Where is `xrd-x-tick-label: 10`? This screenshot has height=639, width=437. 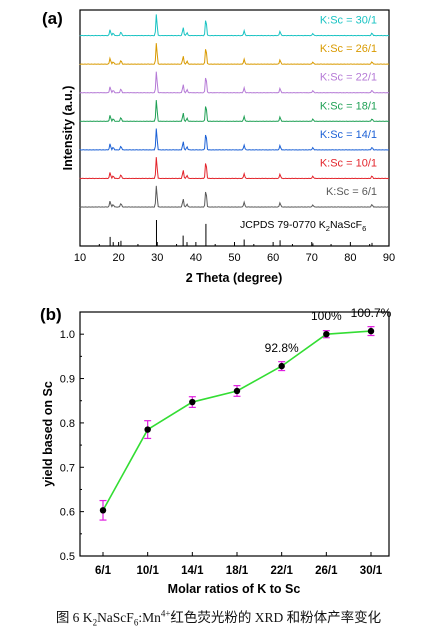 xrd-x-tick-label: 10 is located at coordinates (80, 258).